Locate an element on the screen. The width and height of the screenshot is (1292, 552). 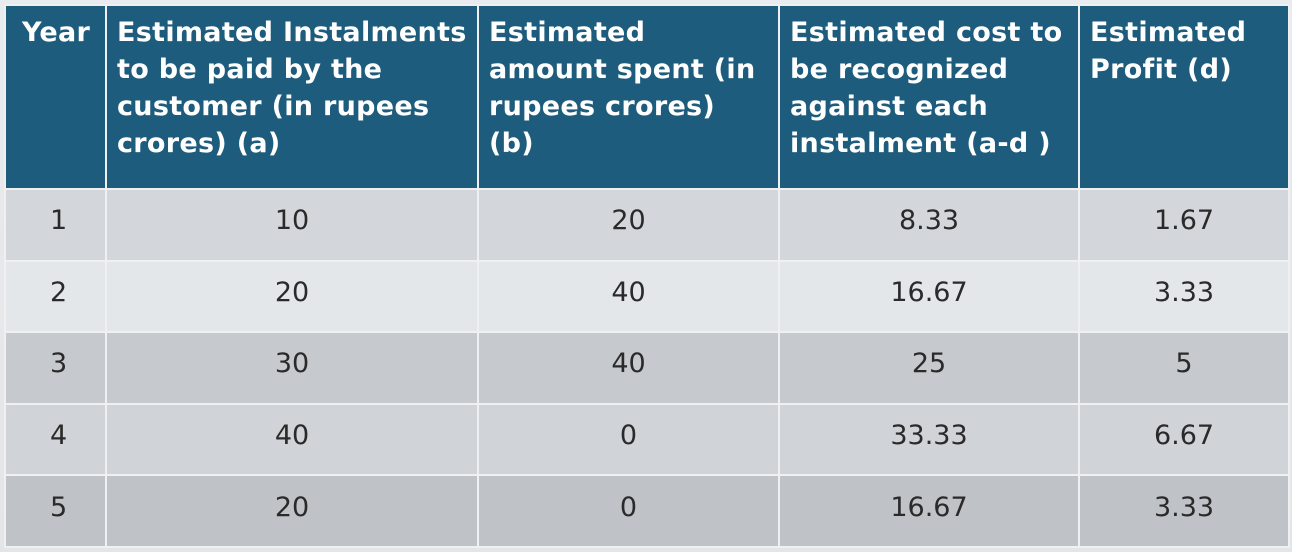
cell-profit: 5 is located at coordinates (1184, 368).